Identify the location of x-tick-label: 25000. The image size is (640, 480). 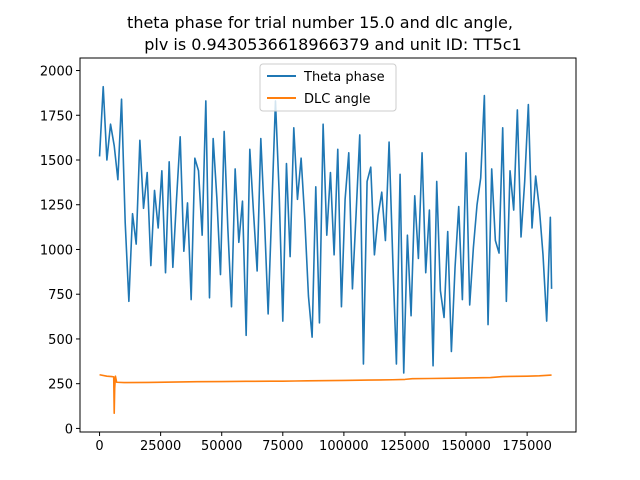
(160, 446).